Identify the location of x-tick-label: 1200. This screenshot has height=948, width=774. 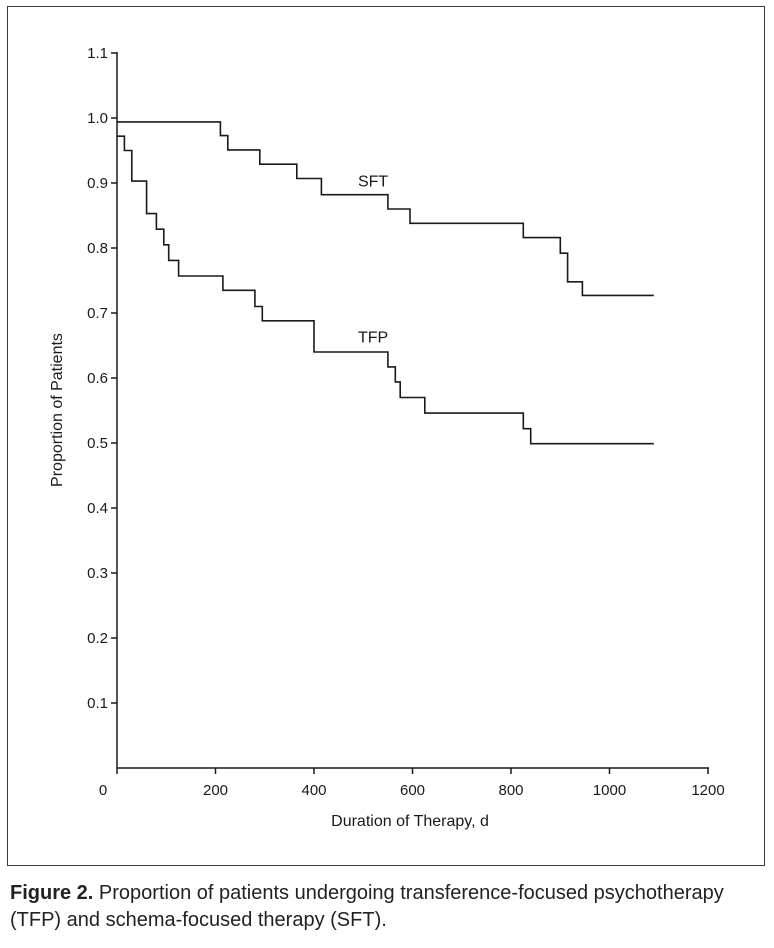
(707, 790).